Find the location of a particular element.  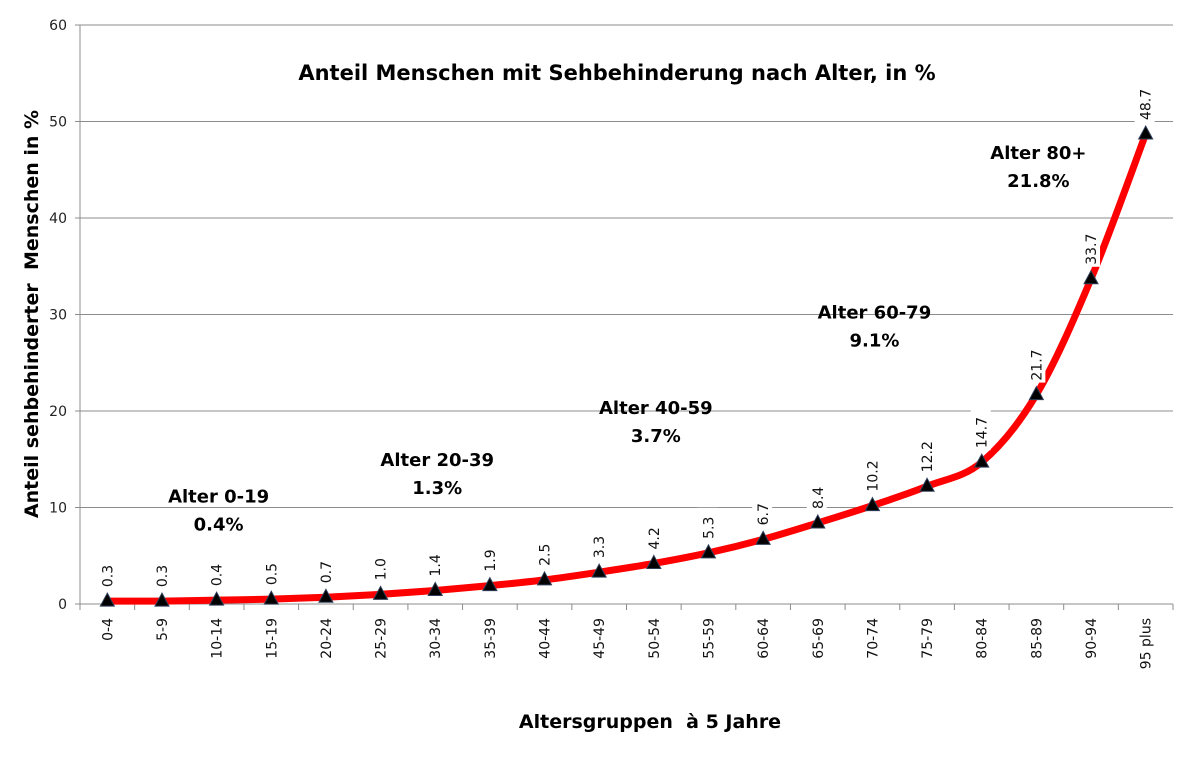

annotation-label: Alter 80+ is located at coordinates (1038, 153).